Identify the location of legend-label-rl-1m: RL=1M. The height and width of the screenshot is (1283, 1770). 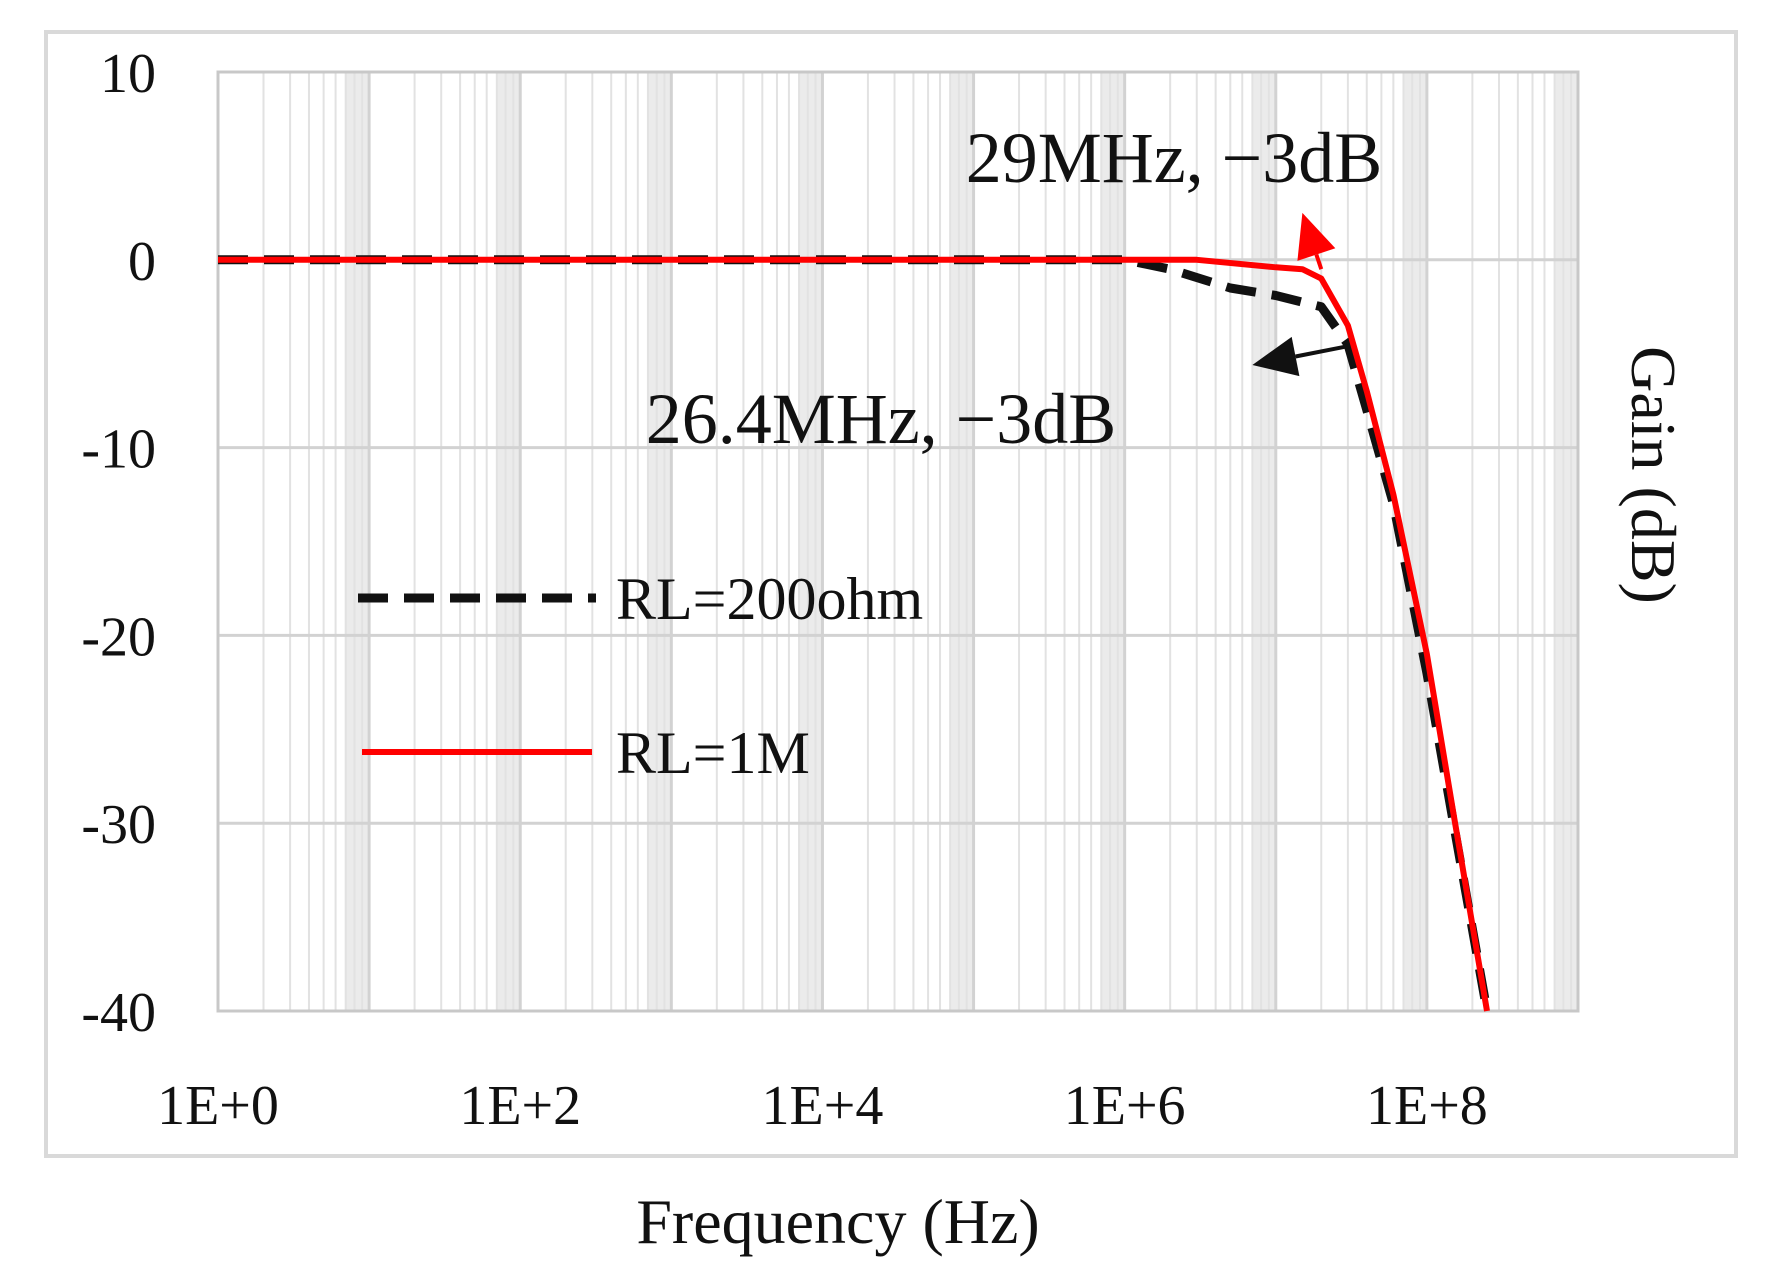
(713, 753).